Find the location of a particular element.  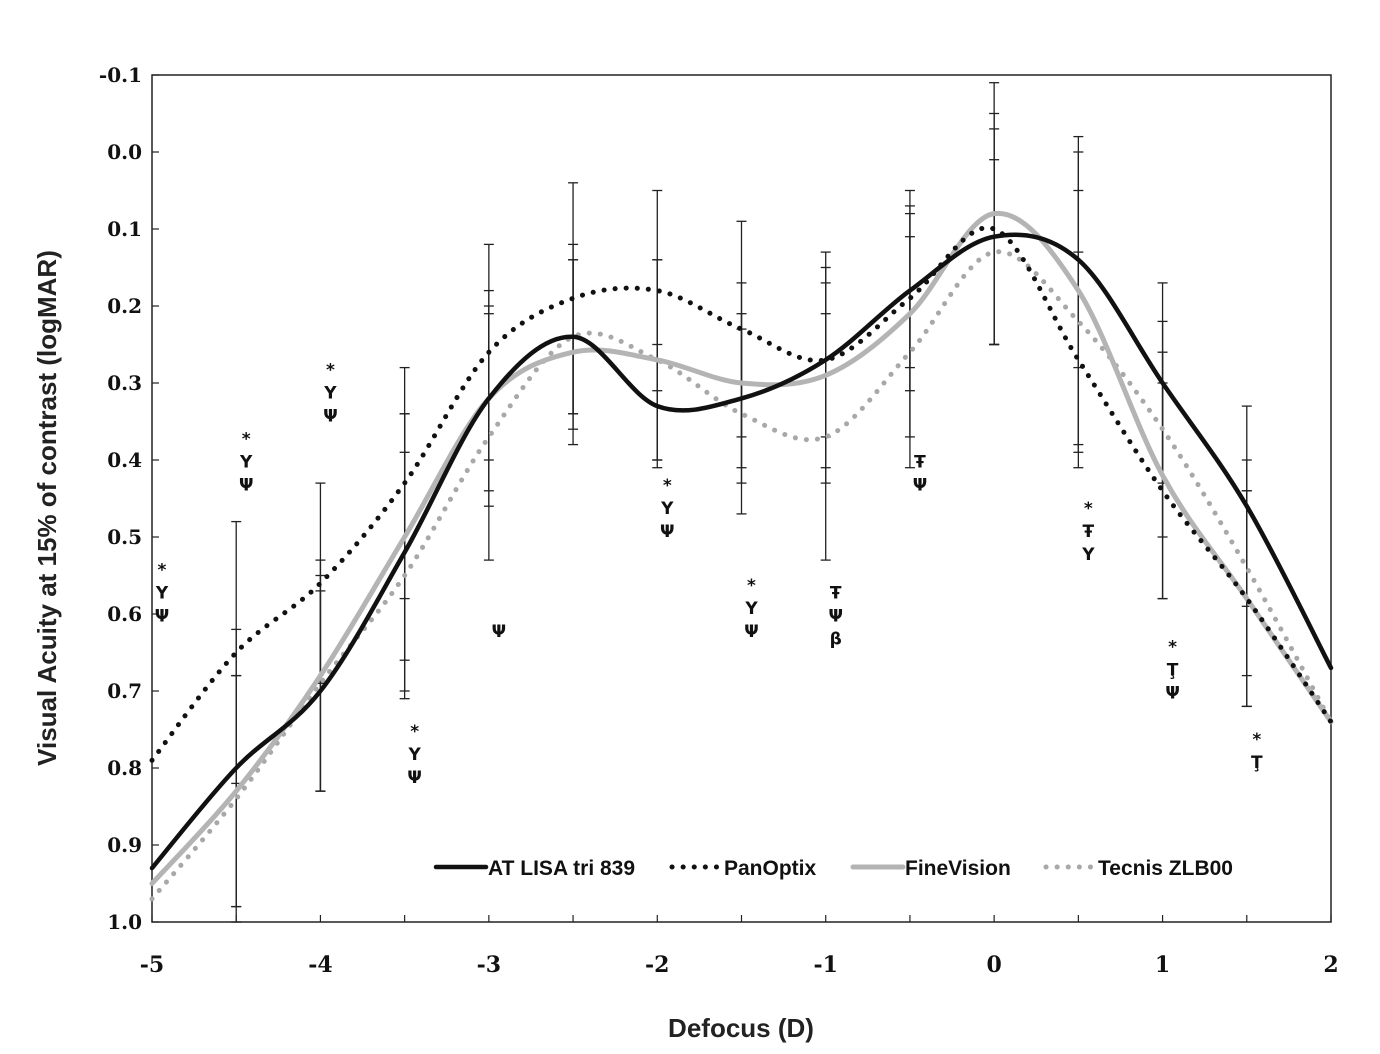

x-tick-label: 2 is located at coordinates (1330, 965).